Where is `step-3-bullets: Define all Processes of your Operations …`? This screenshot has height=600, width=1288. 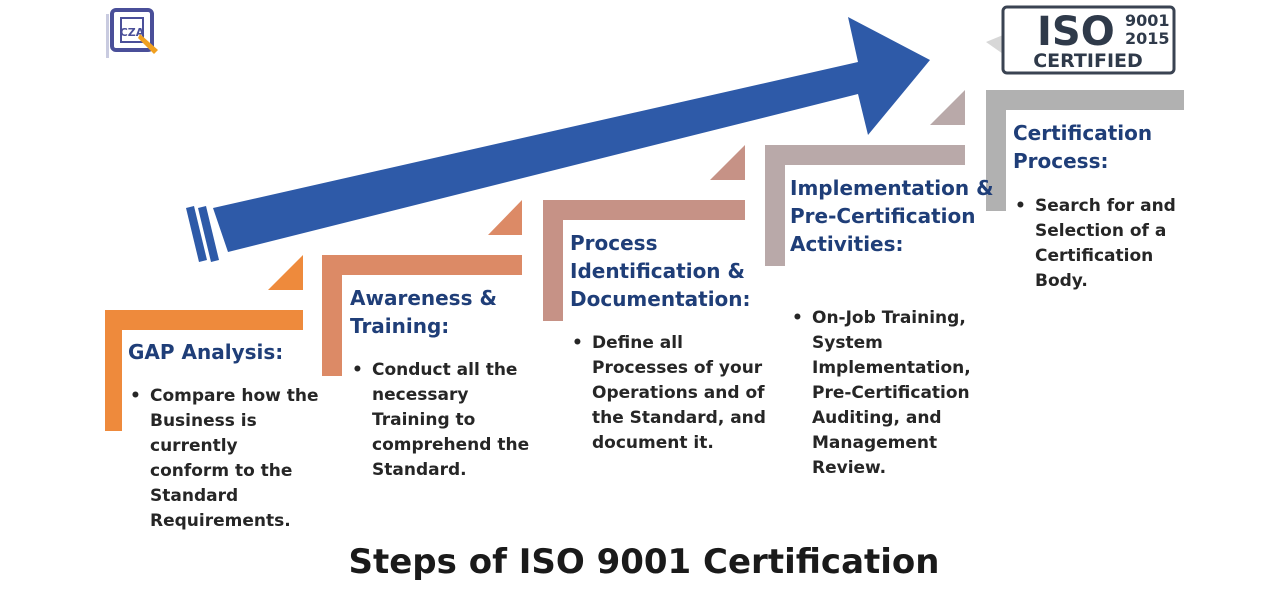 step-3-bullets: Define all Processes of your Operations … is located at coordinates (669, 393).